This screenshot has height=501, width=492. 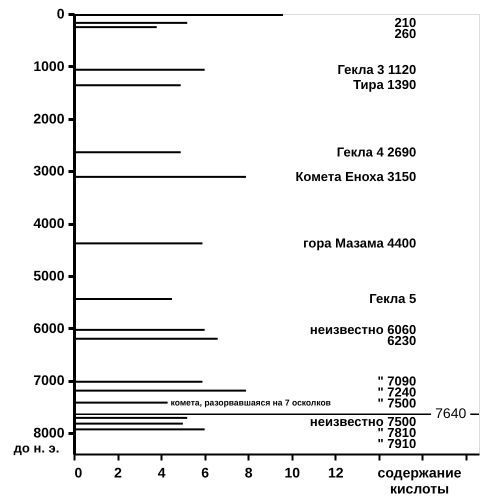 I want to click on annotation: Гекла 5, so click(x=392, y=298).